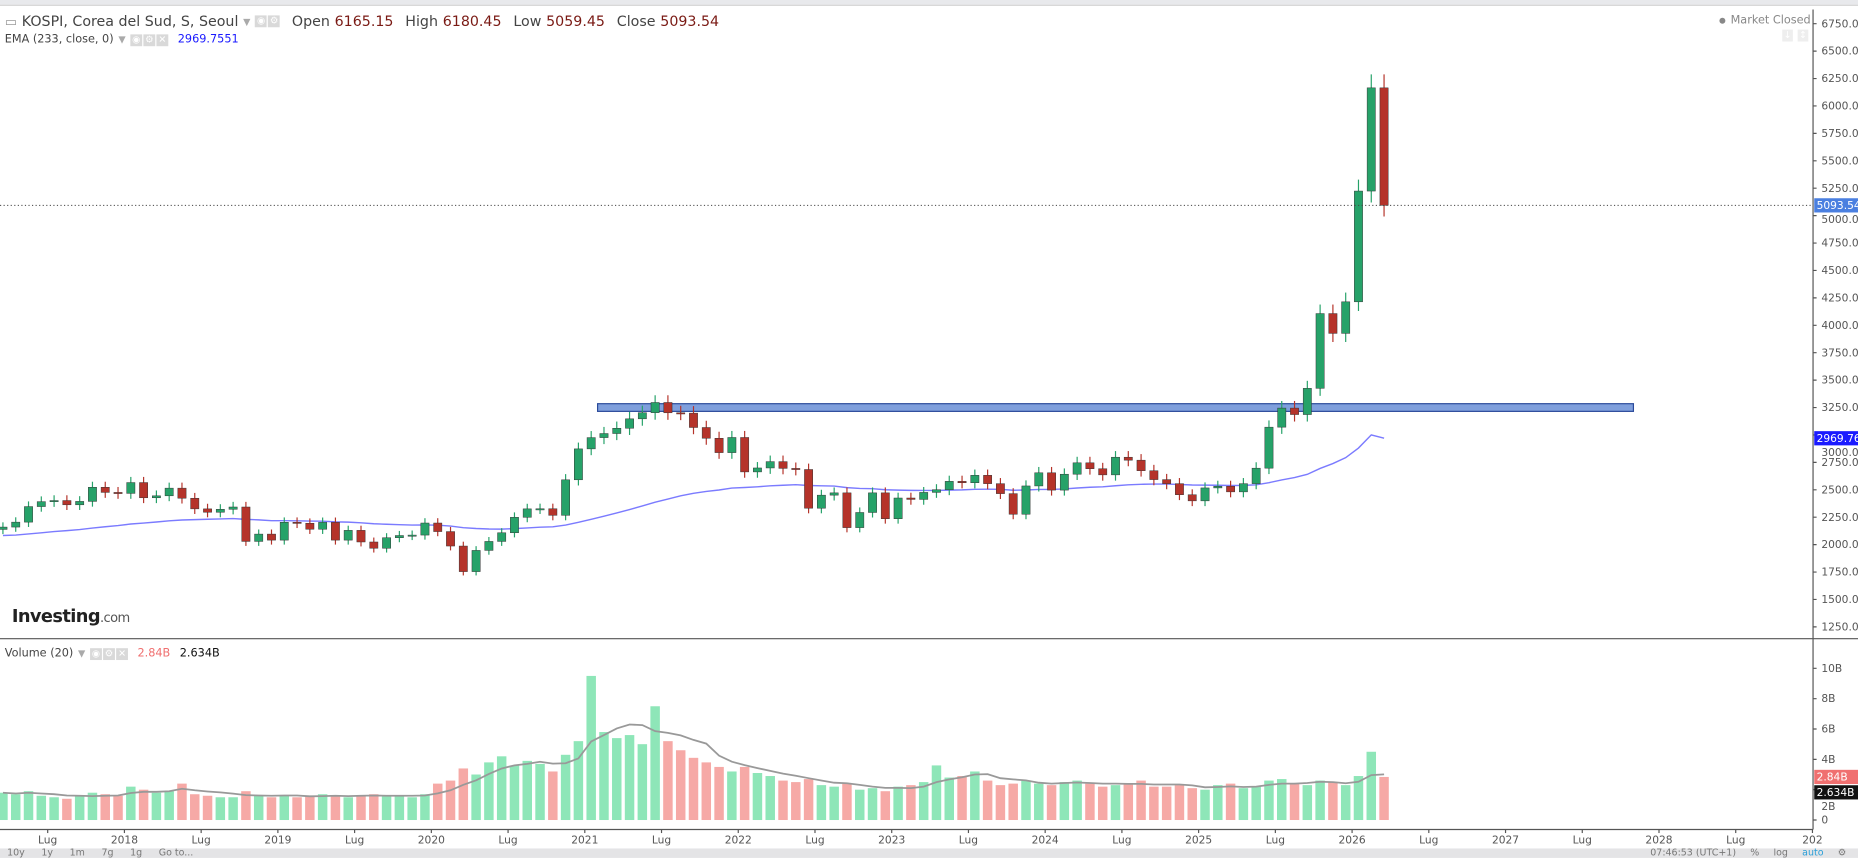 This screenshot has width=1858, height=858. What do you see at coordinates (310, 21) in the screenshot?
I see `open-label: Open` at bounding box center [310, 21].